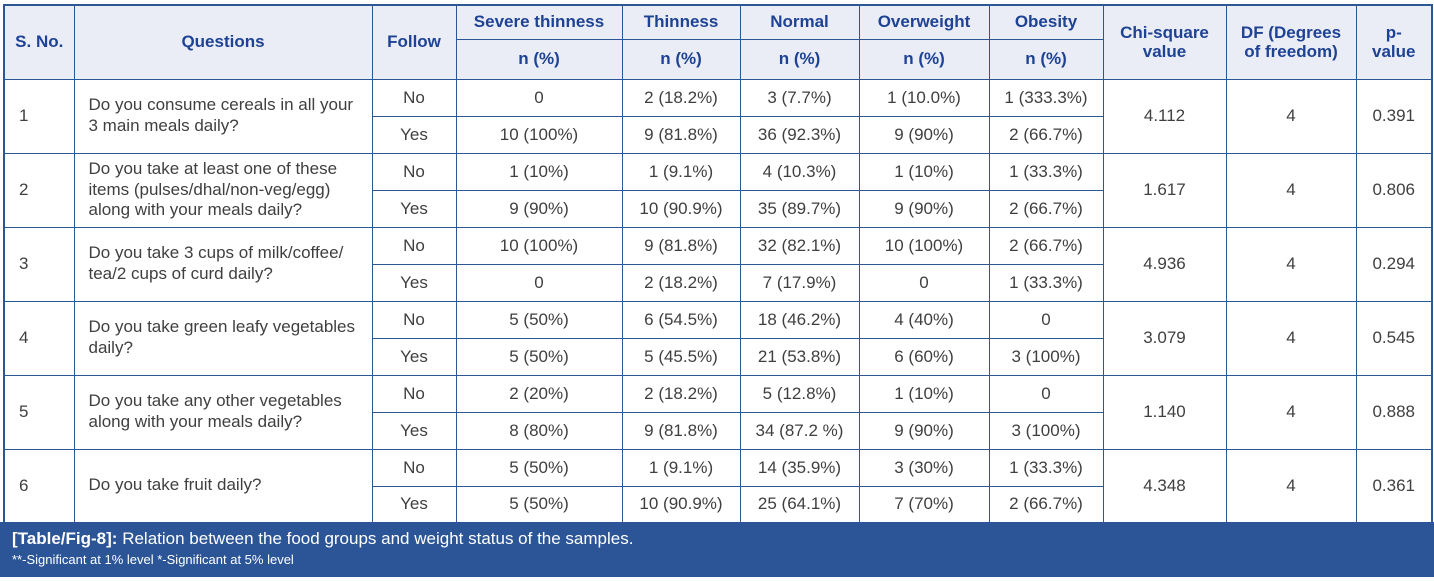  I want to click on sno-cell: 4, so click(39, 338).